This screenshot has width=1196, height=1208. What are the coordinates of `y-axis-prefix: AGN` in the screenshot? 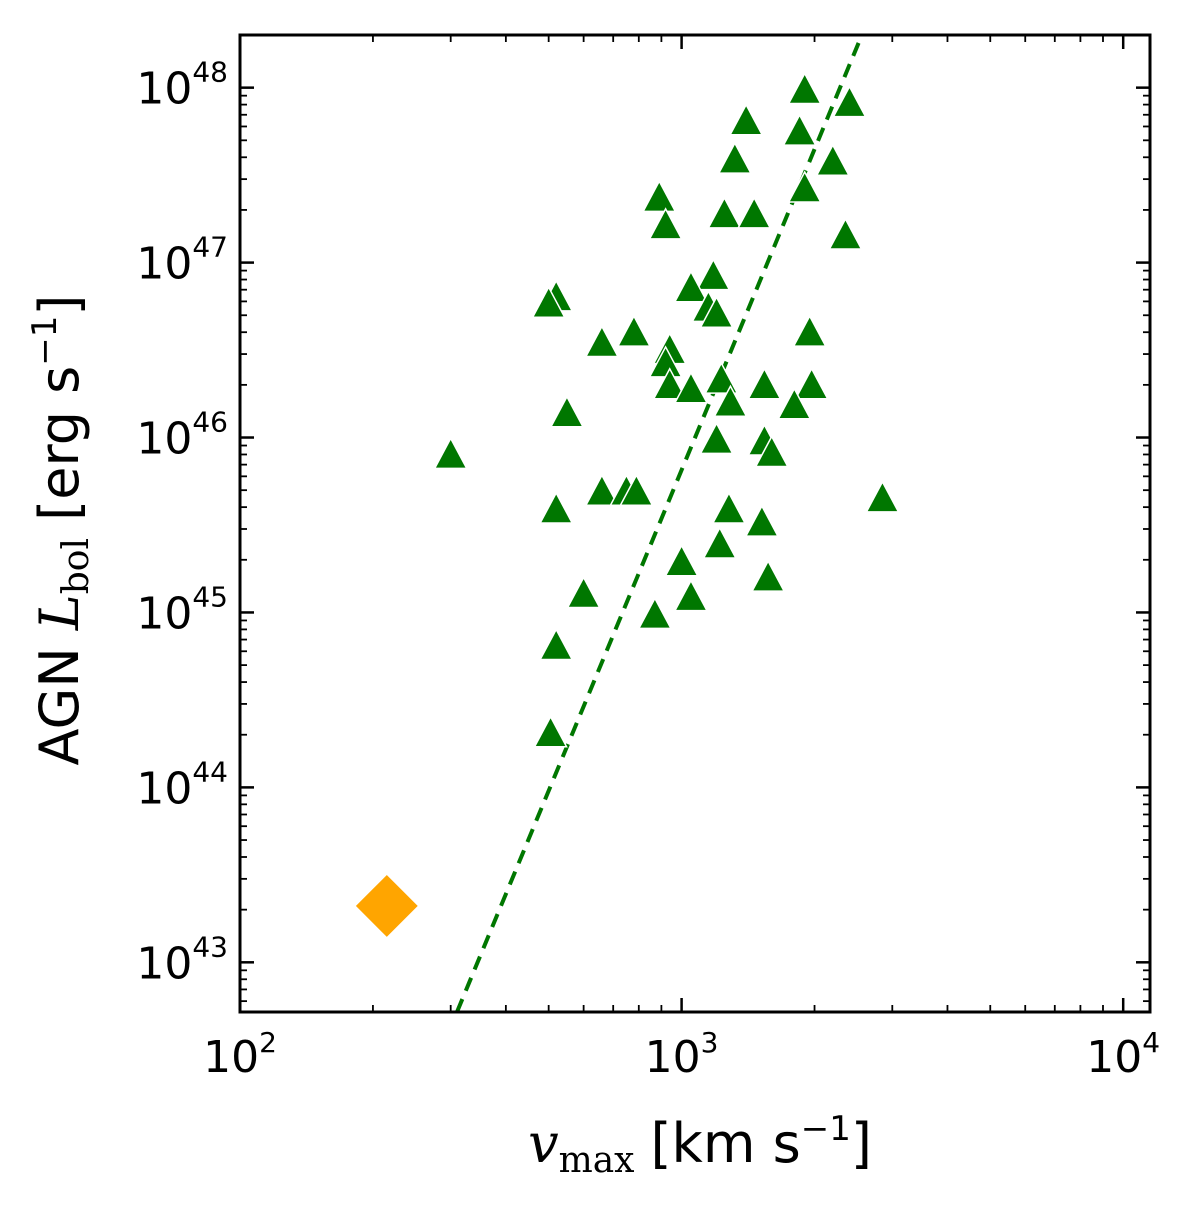 It's located at (59, 697).